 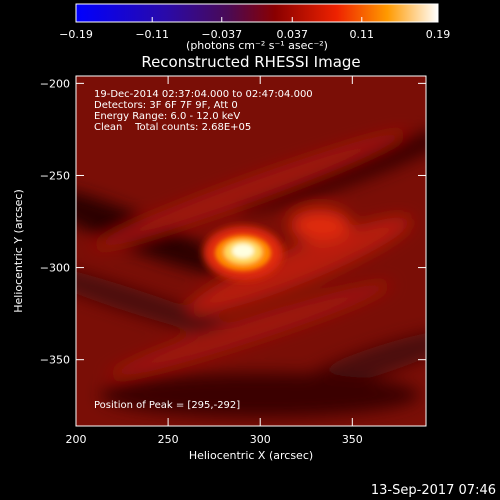 I want to click on footer-timestamp: 13-Sep-2017 07:46, so click(x=433, y=490).